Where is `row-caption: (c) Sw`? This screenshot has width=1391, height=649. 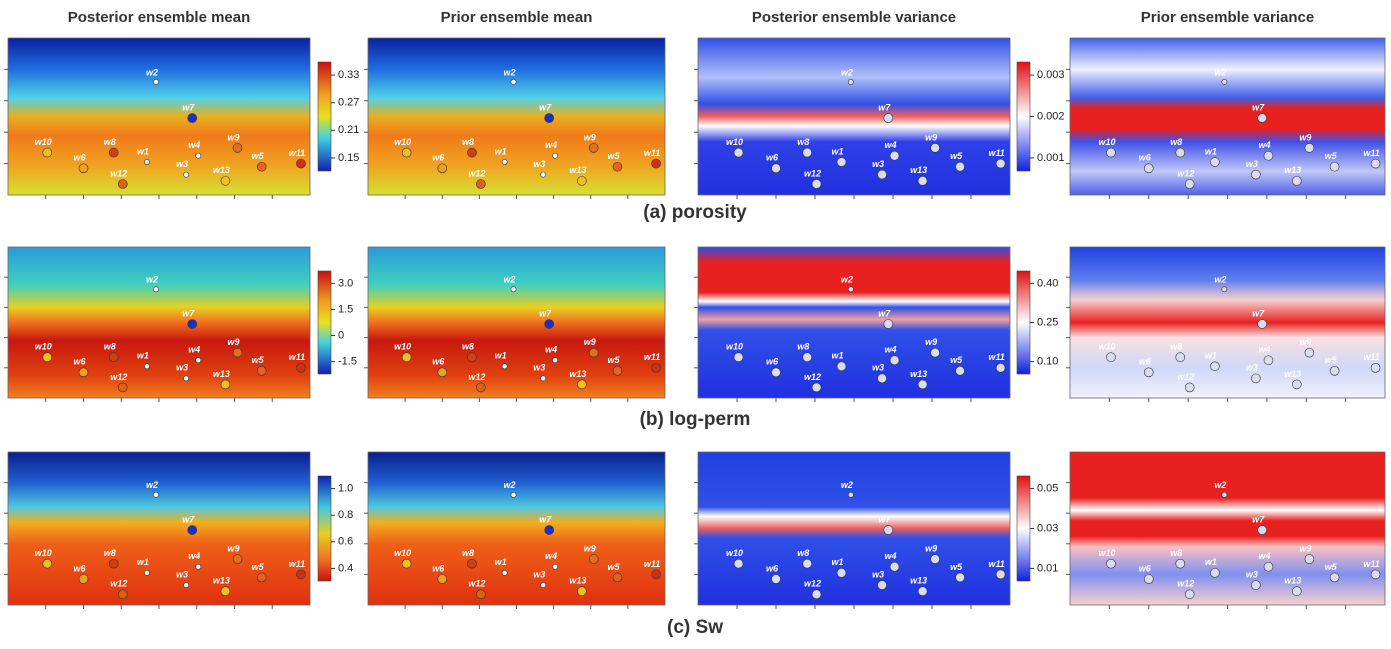 row-caption: (c) Sw is located at coordinates (695, 627).